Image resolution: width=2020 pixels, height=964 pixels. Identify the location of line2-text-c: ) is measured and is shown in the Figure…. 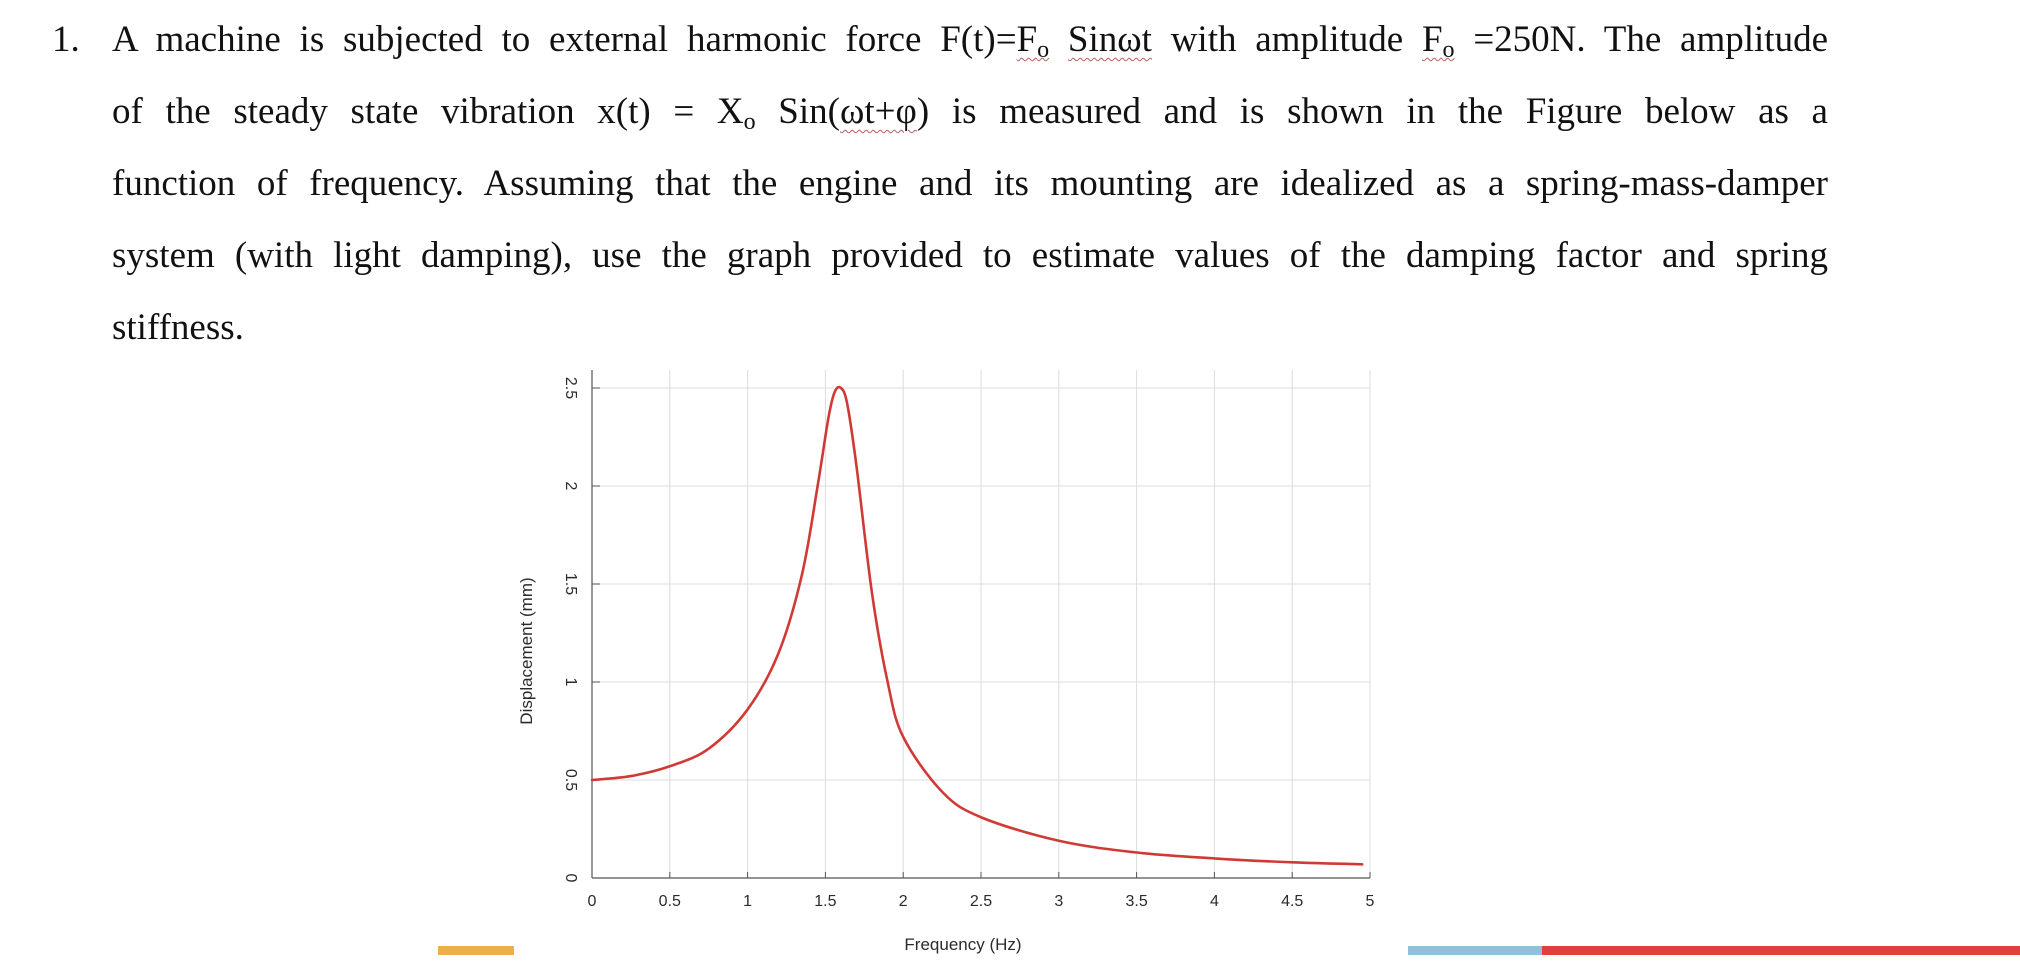
(1372, 111).